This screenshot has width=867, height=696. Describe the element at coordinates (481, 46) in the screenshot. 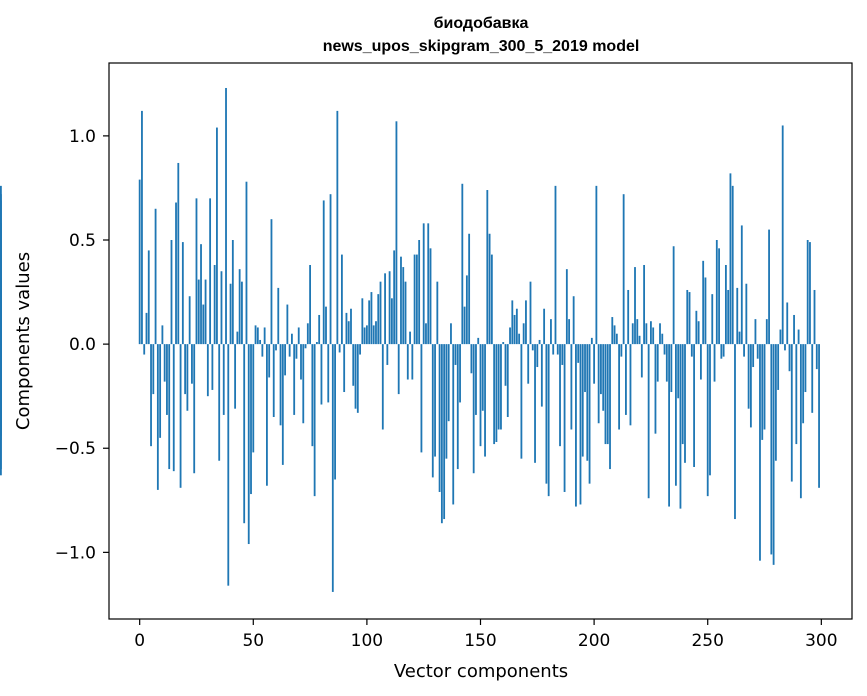

I see `chart-subtitle: news_upos_skipgram_300_5_2019 model` at that location.